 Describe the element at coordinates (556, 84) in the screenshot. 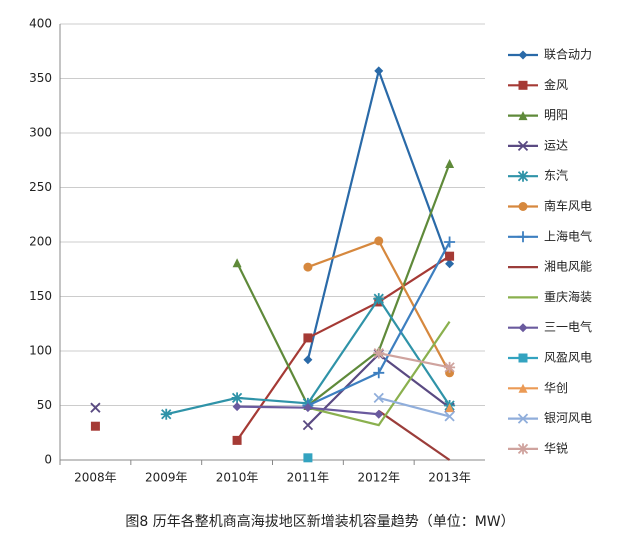

I see `legend-label: 金风` at that location.